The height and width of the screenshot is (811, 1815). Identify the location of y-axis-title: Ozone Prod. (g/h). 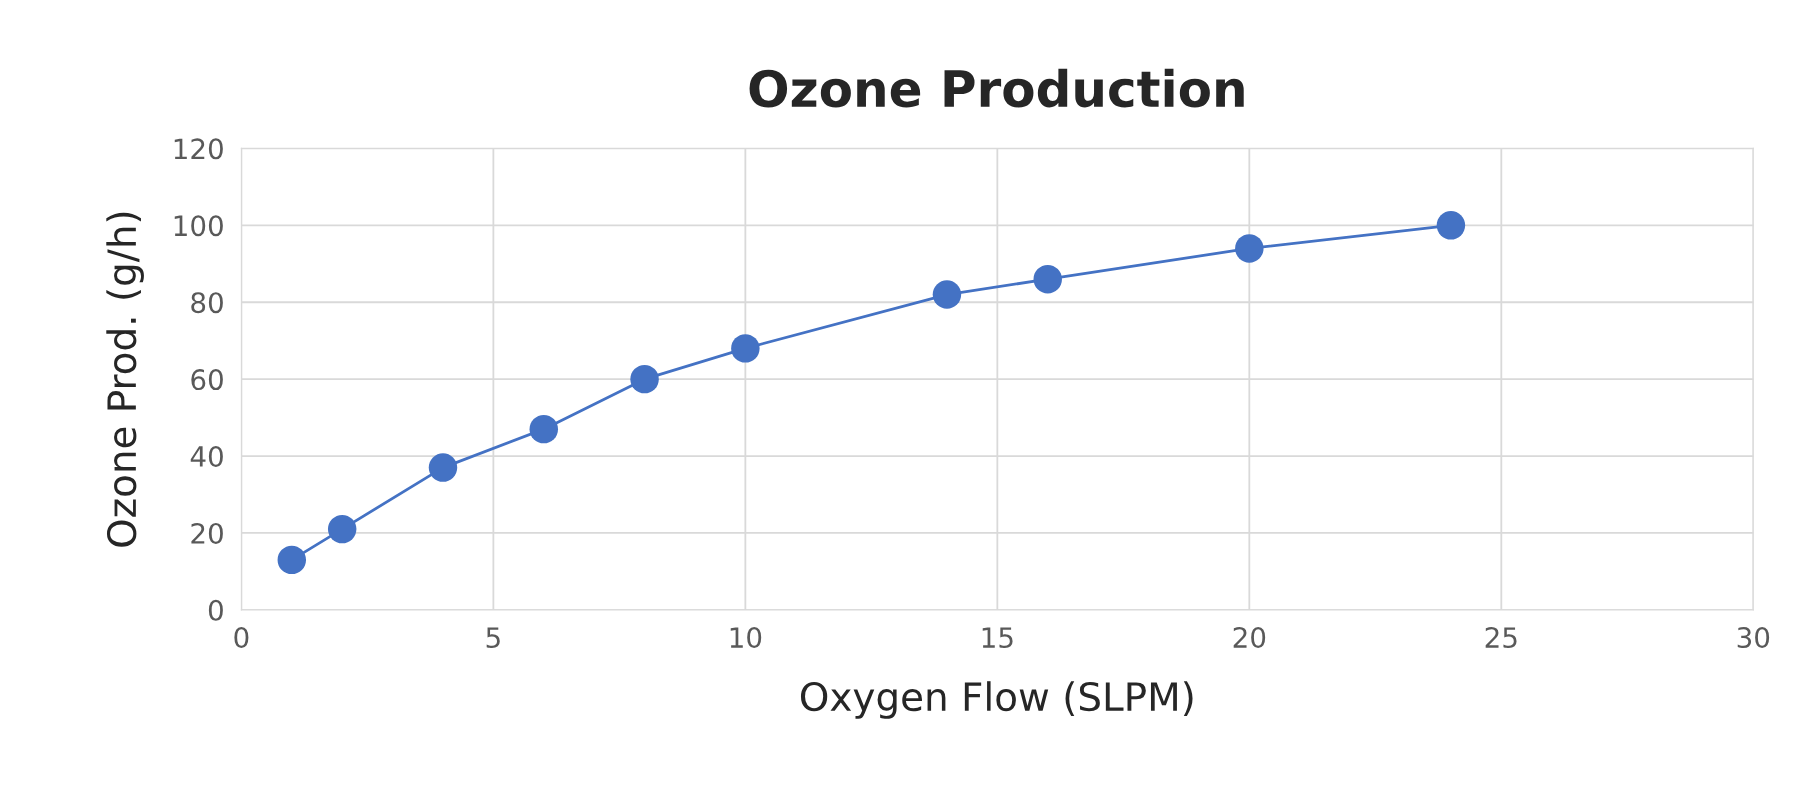
(125, 379).